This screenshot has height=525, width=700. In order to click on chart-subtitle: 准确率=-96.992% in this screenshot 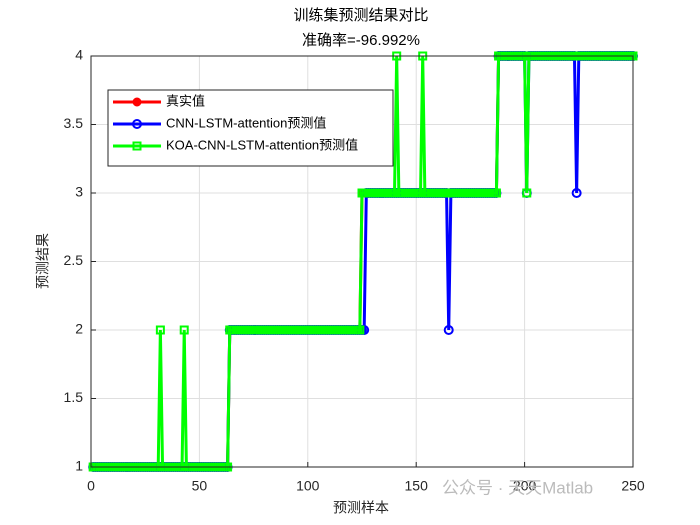, I will do `click(361, 40)`.